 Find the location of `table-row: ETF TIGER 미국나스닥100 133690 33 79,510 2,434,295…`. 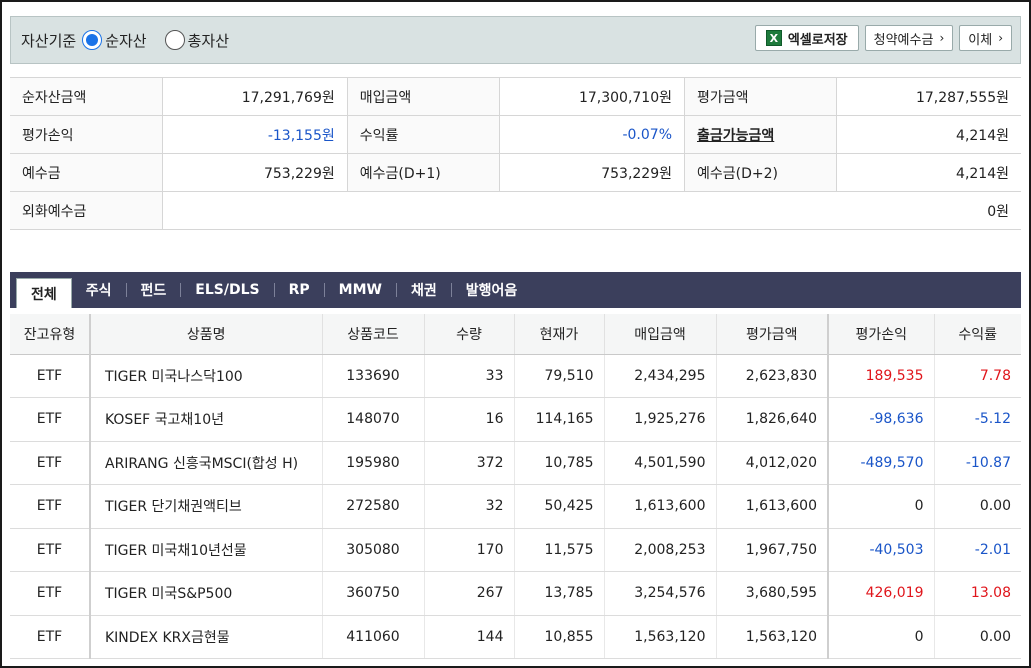

table-row: ETF TIGER 미국나스닥100 133690 33 79,510 2,434,295… is located at coordinates (515, 376).